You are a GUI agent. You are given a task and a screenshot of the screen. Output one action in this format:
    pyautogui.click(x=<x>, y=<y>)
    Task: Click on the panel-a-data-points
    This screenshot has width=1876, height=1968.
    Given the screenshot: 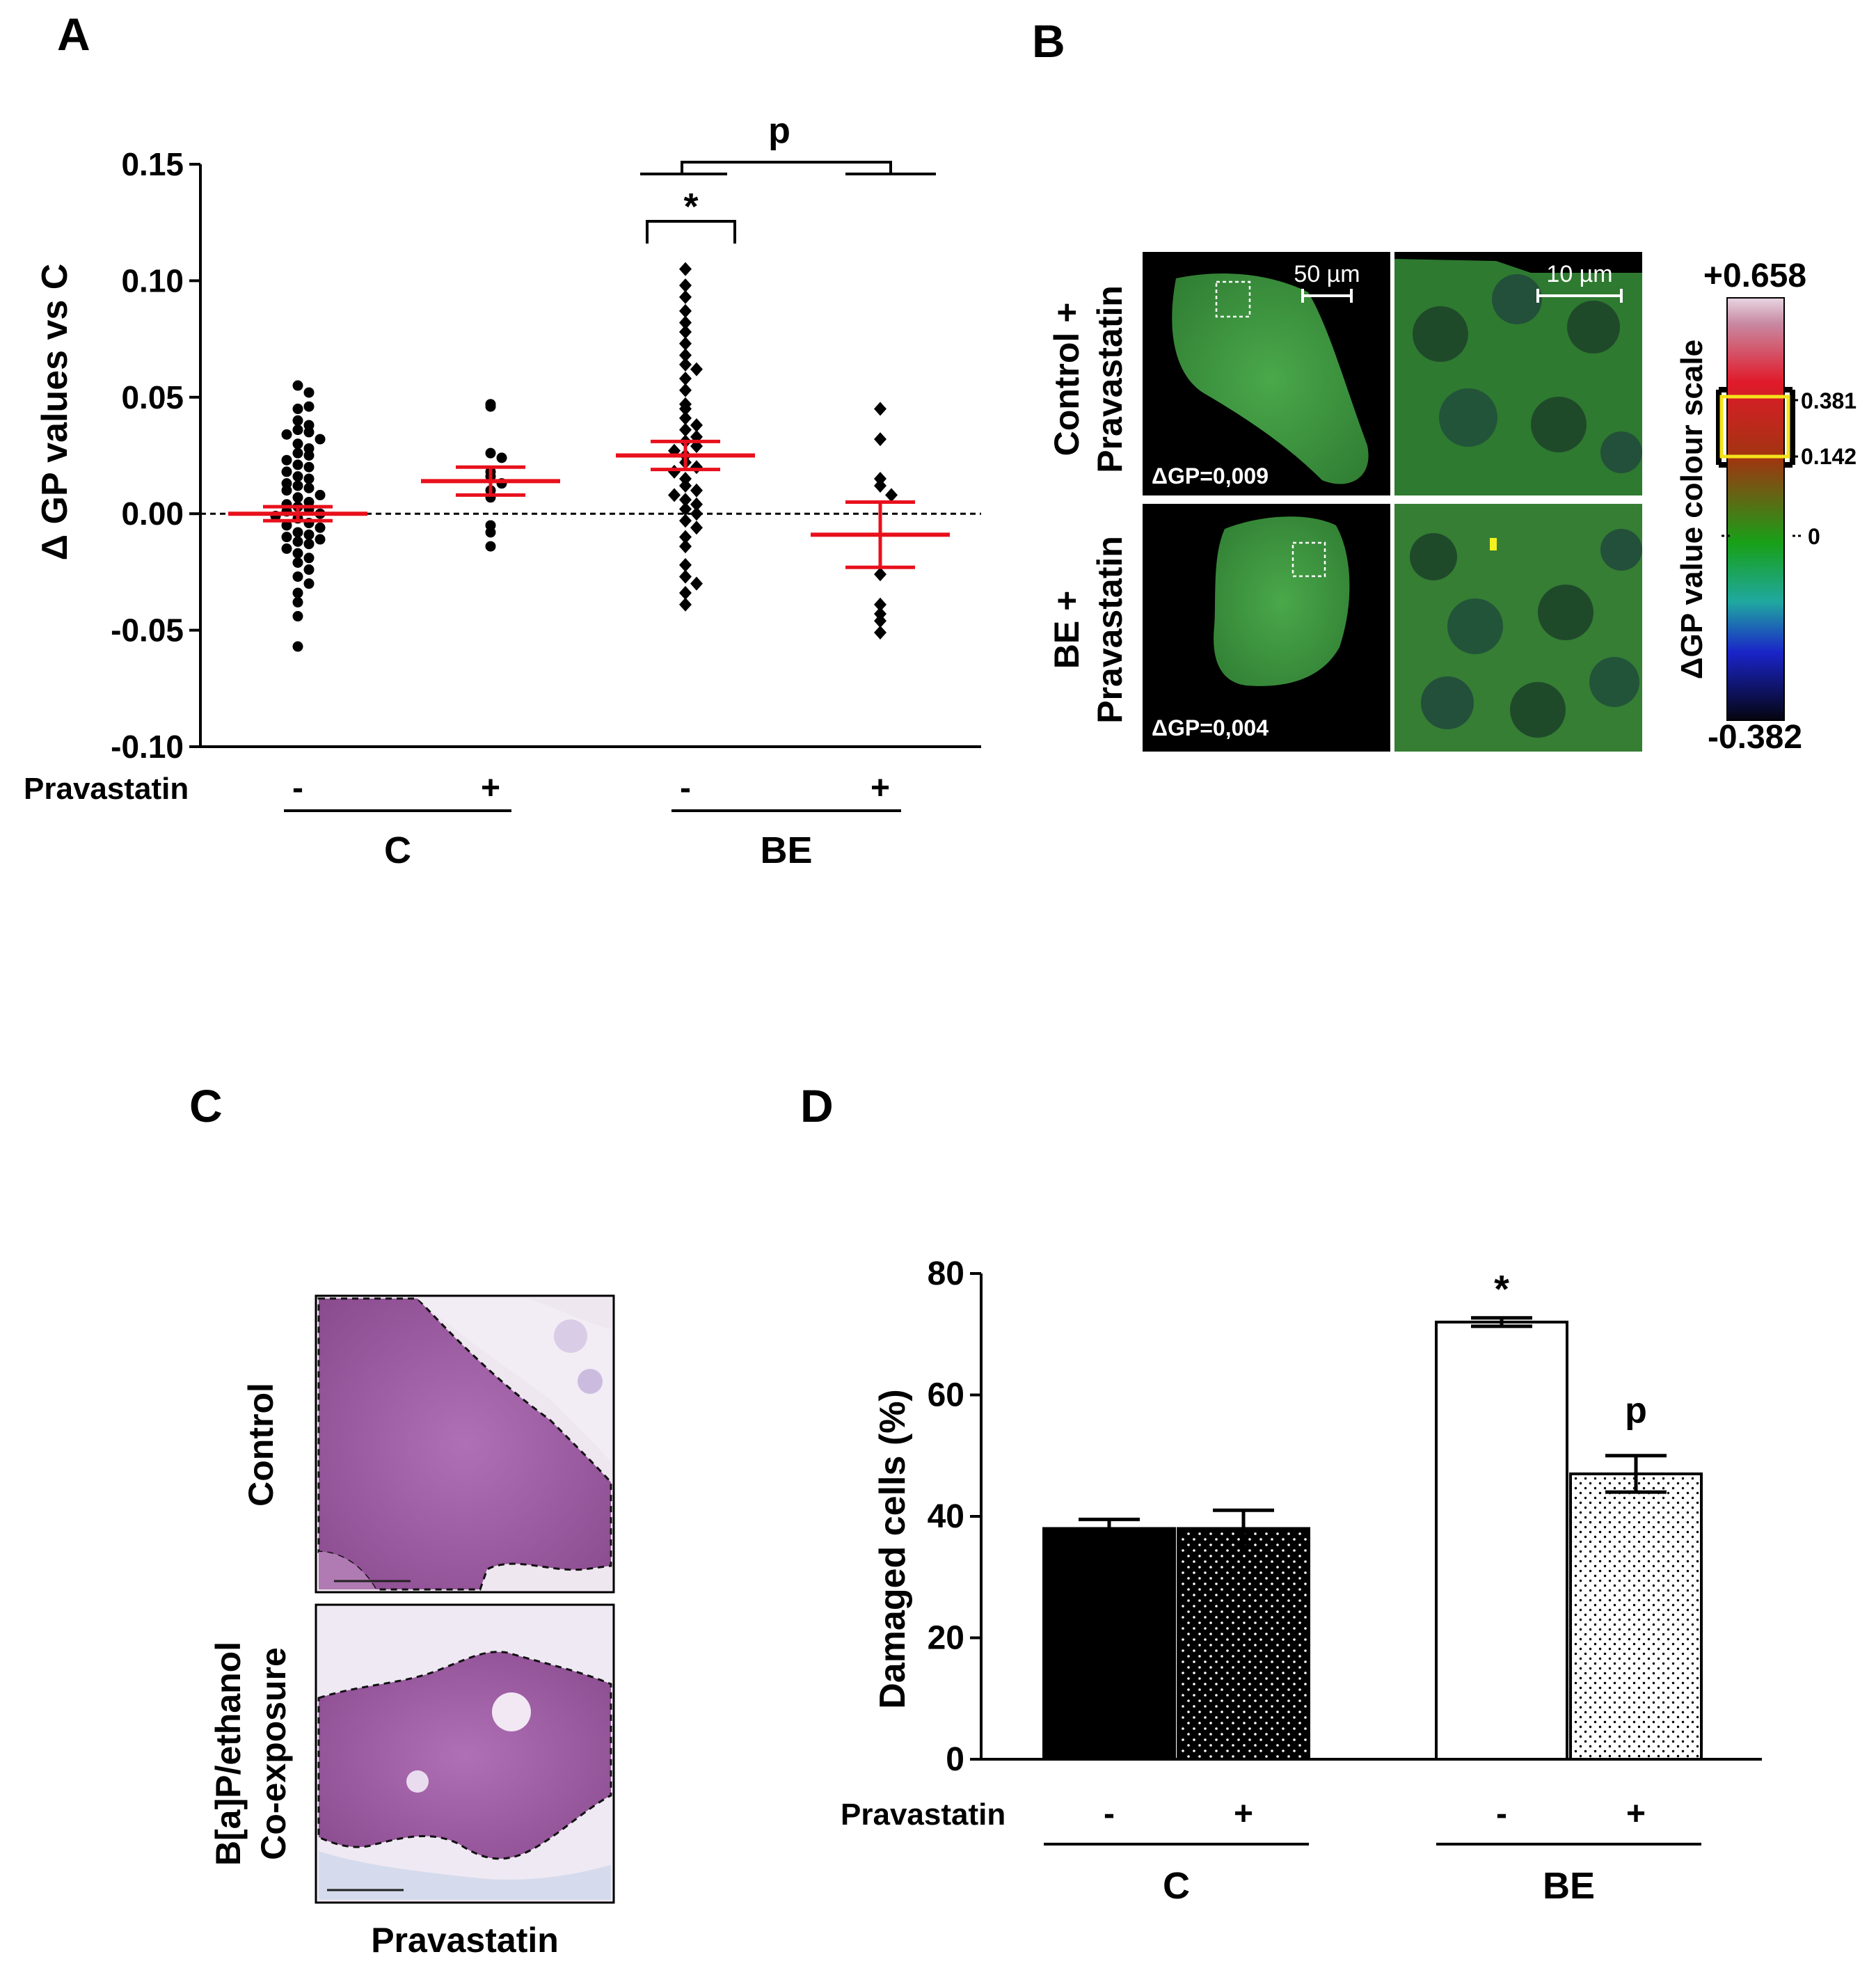 What is the action you would take?
    pyautogui.click(x=584, y=457)
    